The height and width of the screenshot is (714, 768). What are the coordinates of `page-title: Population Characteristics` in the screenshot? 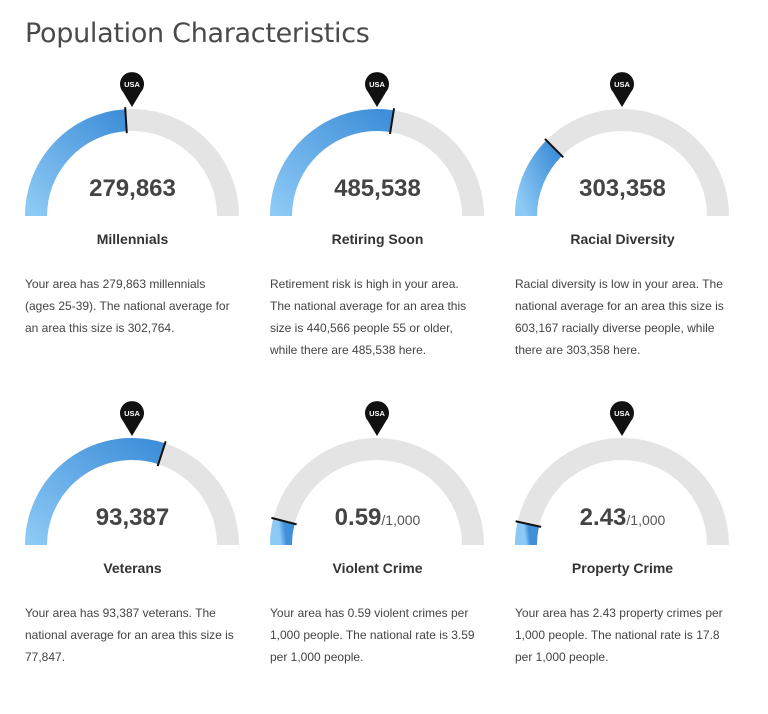 It's located at (197, 33).